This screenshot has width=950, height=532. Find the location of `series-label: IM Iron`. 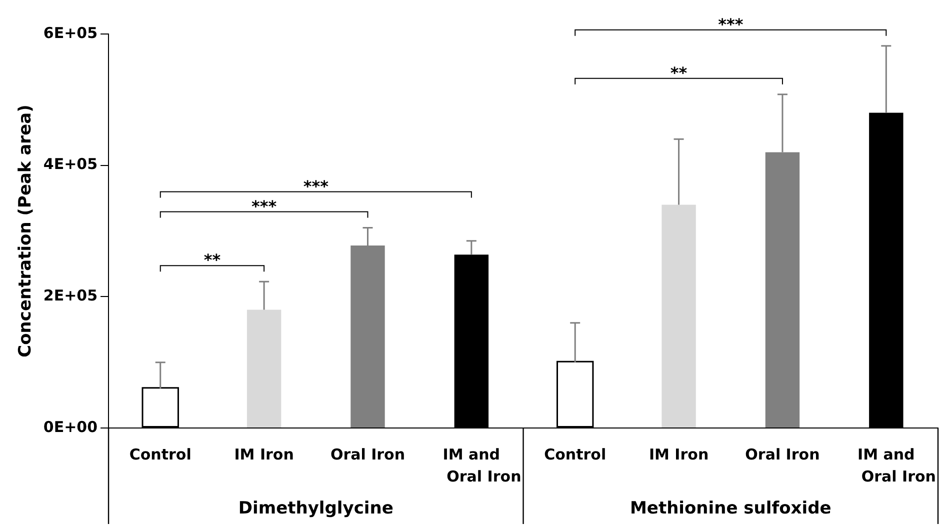

series-label: IM Iron is located at coordinates (678, 454).